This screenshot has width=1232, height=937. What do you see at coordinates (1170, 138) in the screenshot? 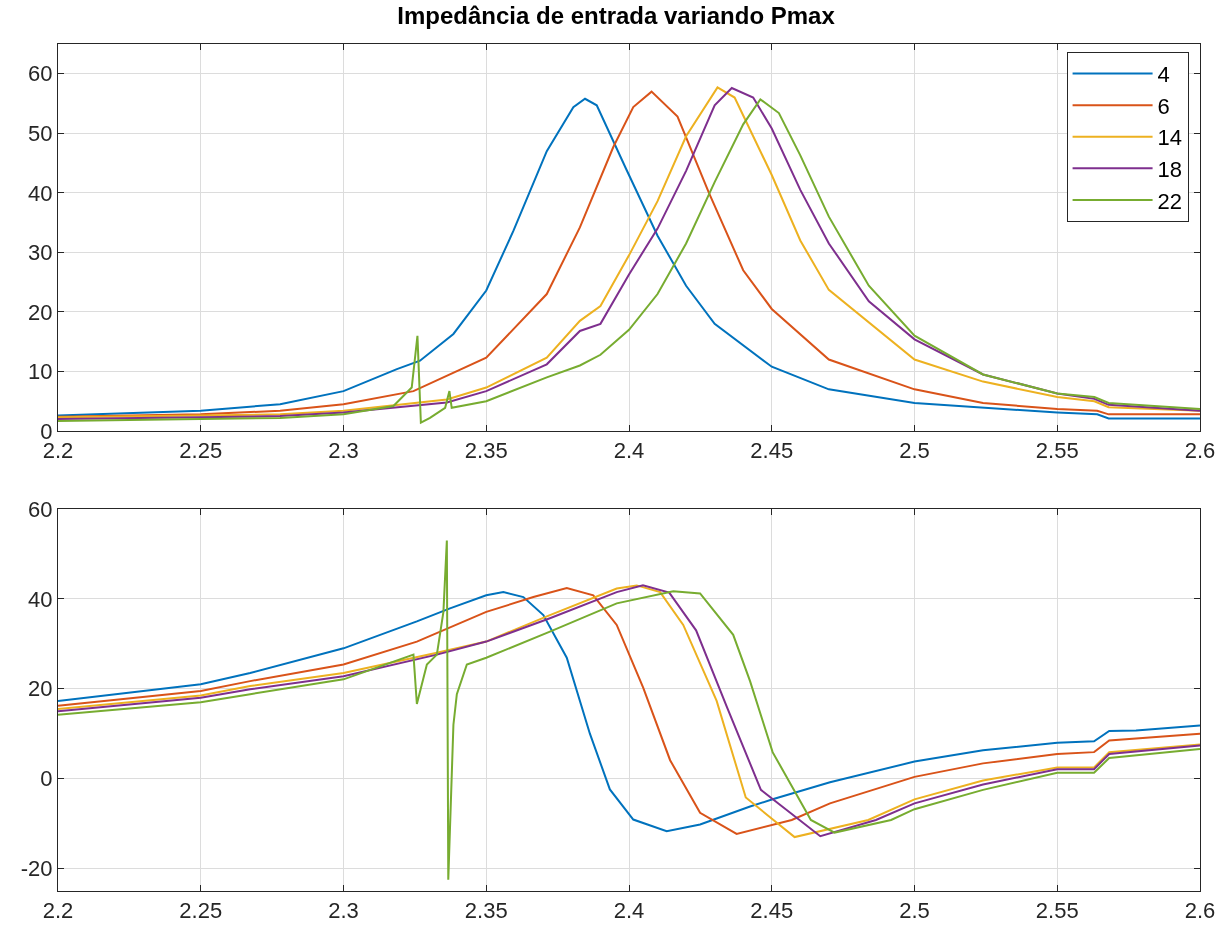
I see `legend-label: 14` at bounding box center [1170, 138].